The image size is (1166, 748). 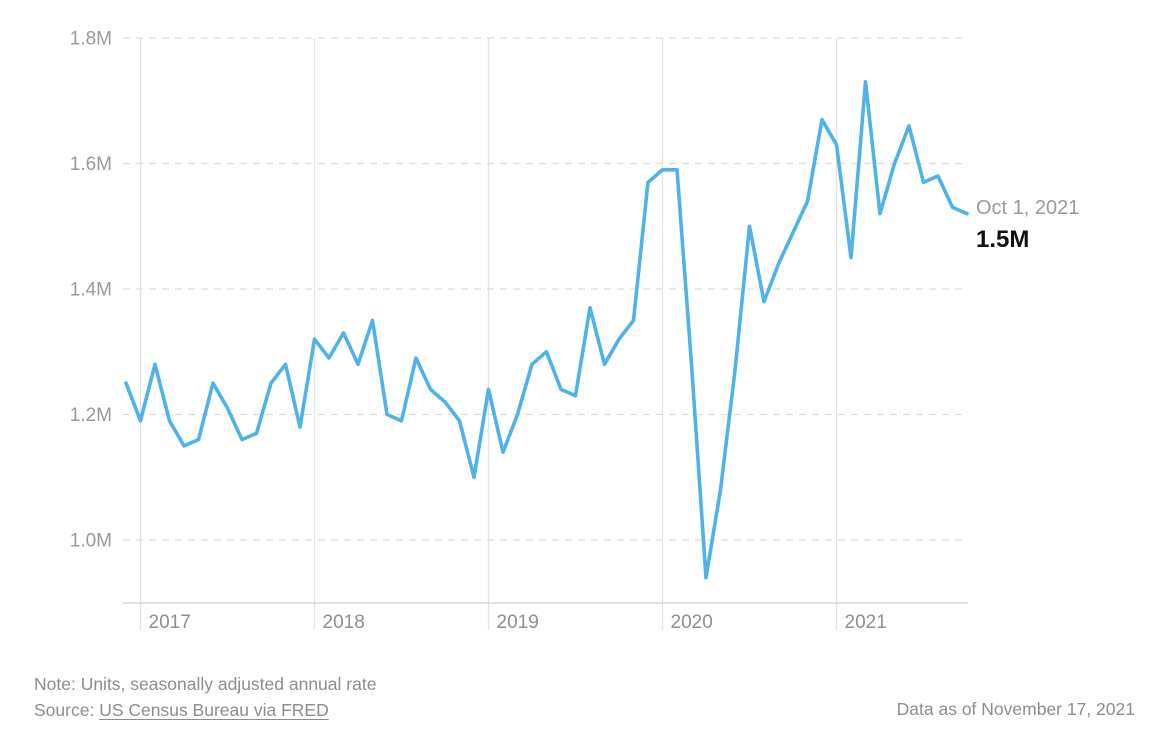 I want to click on x-axis-year-label: 2021, so click(x=866, y=622).